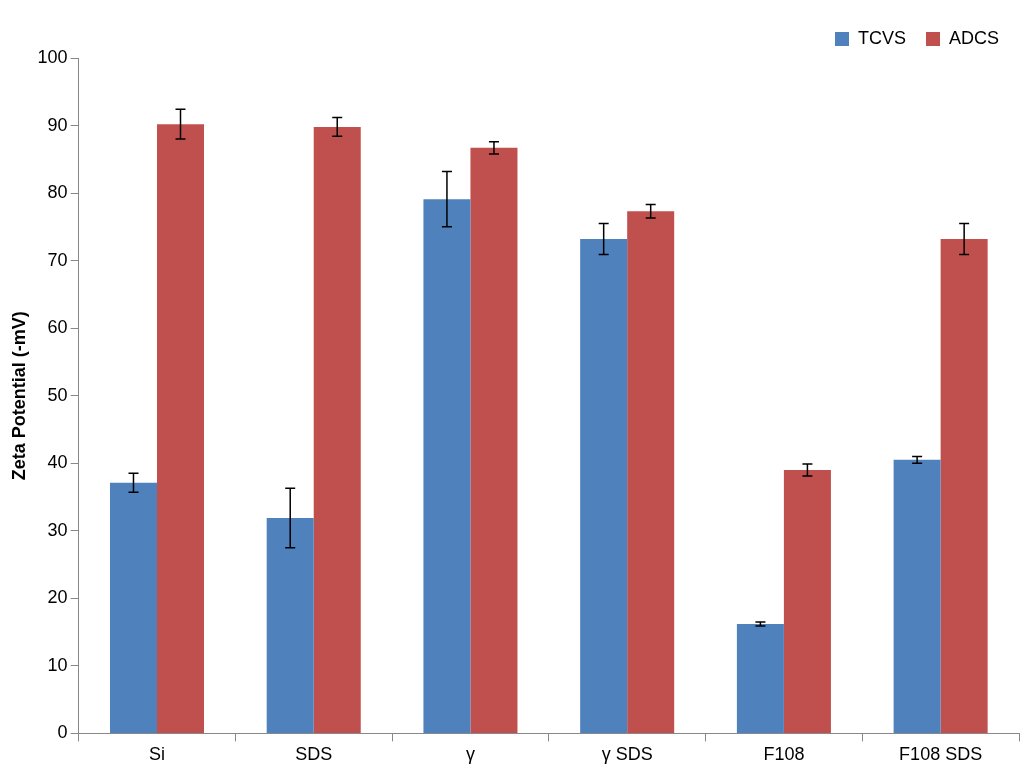 This screenshot has height=774, width=1029. I want to click on y-tick-label: 60, so click(57, 327).